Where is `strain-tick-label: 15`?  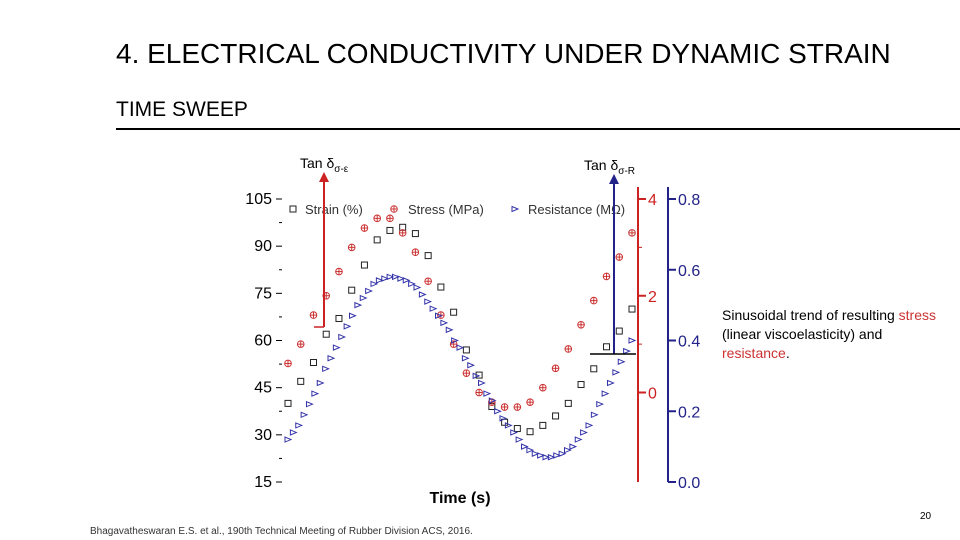
strain-tick-label: 15 is located at coordinates (263, 482).